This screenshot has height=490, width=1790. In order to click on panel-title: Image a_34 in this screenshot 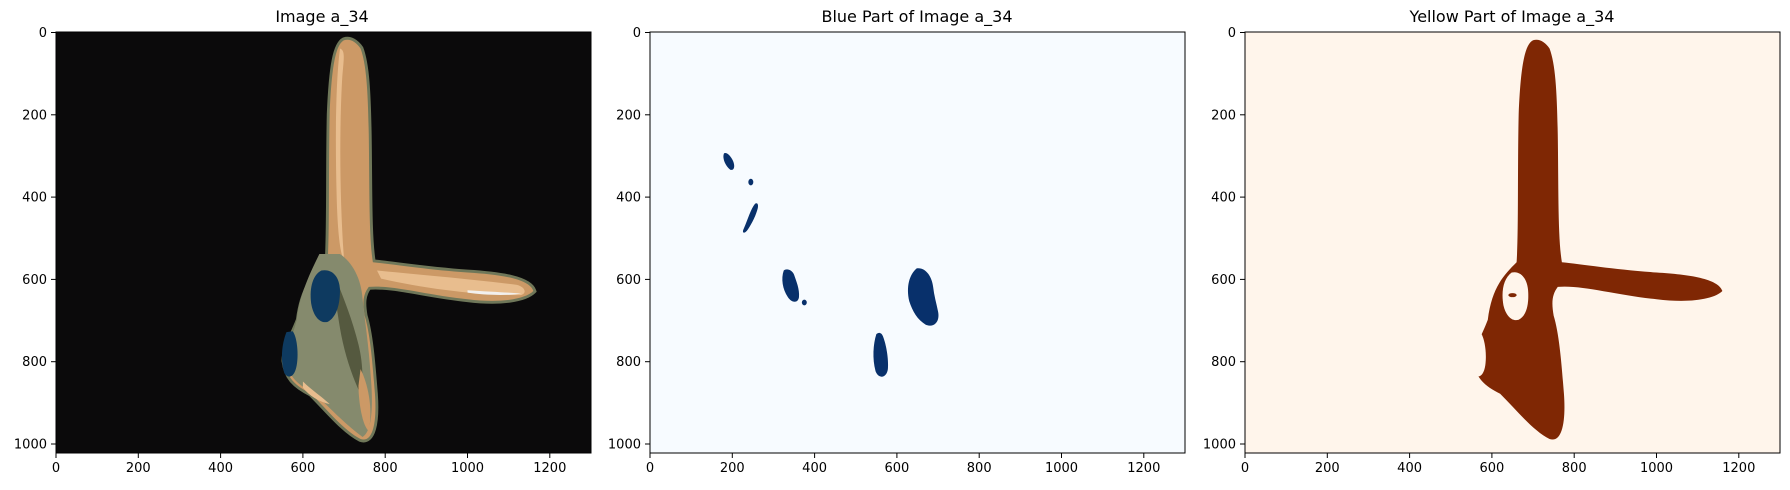, I will do `click(321, 17)`.